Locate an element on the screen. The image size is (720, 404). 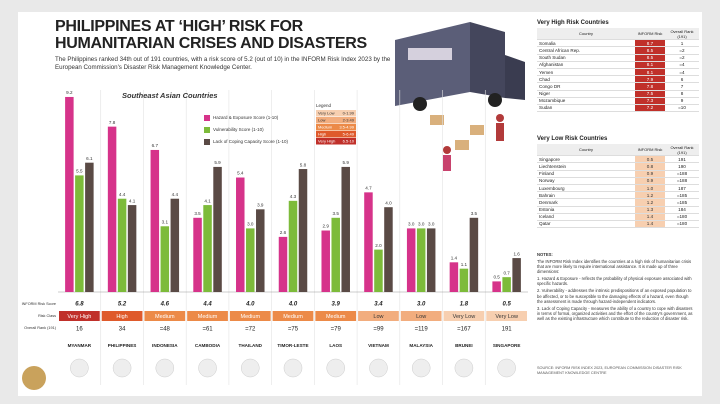
table-row: Iceland 1.4 =180 is located at coordinates (618, 217).